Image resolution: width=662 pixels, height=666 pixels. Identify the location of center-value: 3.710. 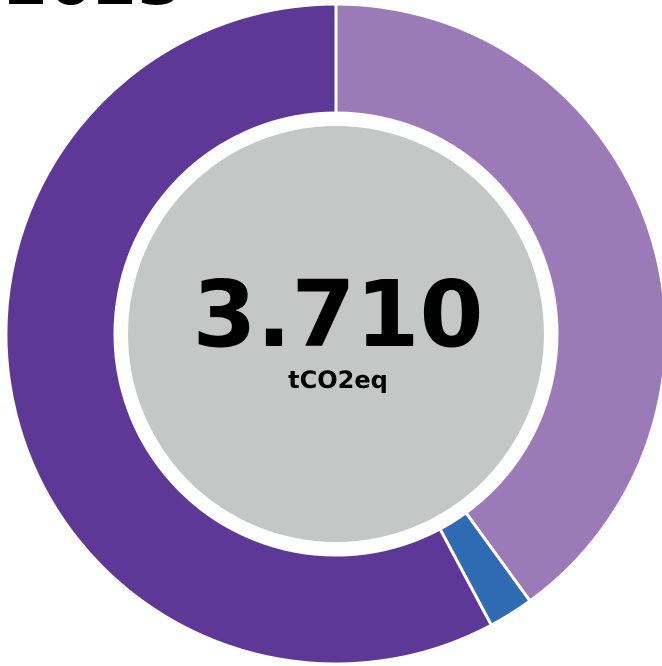
(337, 314).